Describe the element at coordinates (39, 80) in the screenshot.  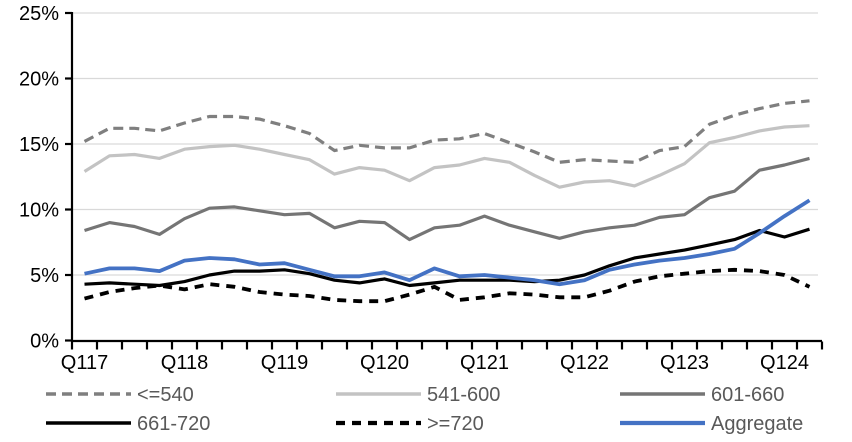
I see `y-axis-label: 20%` at that location.